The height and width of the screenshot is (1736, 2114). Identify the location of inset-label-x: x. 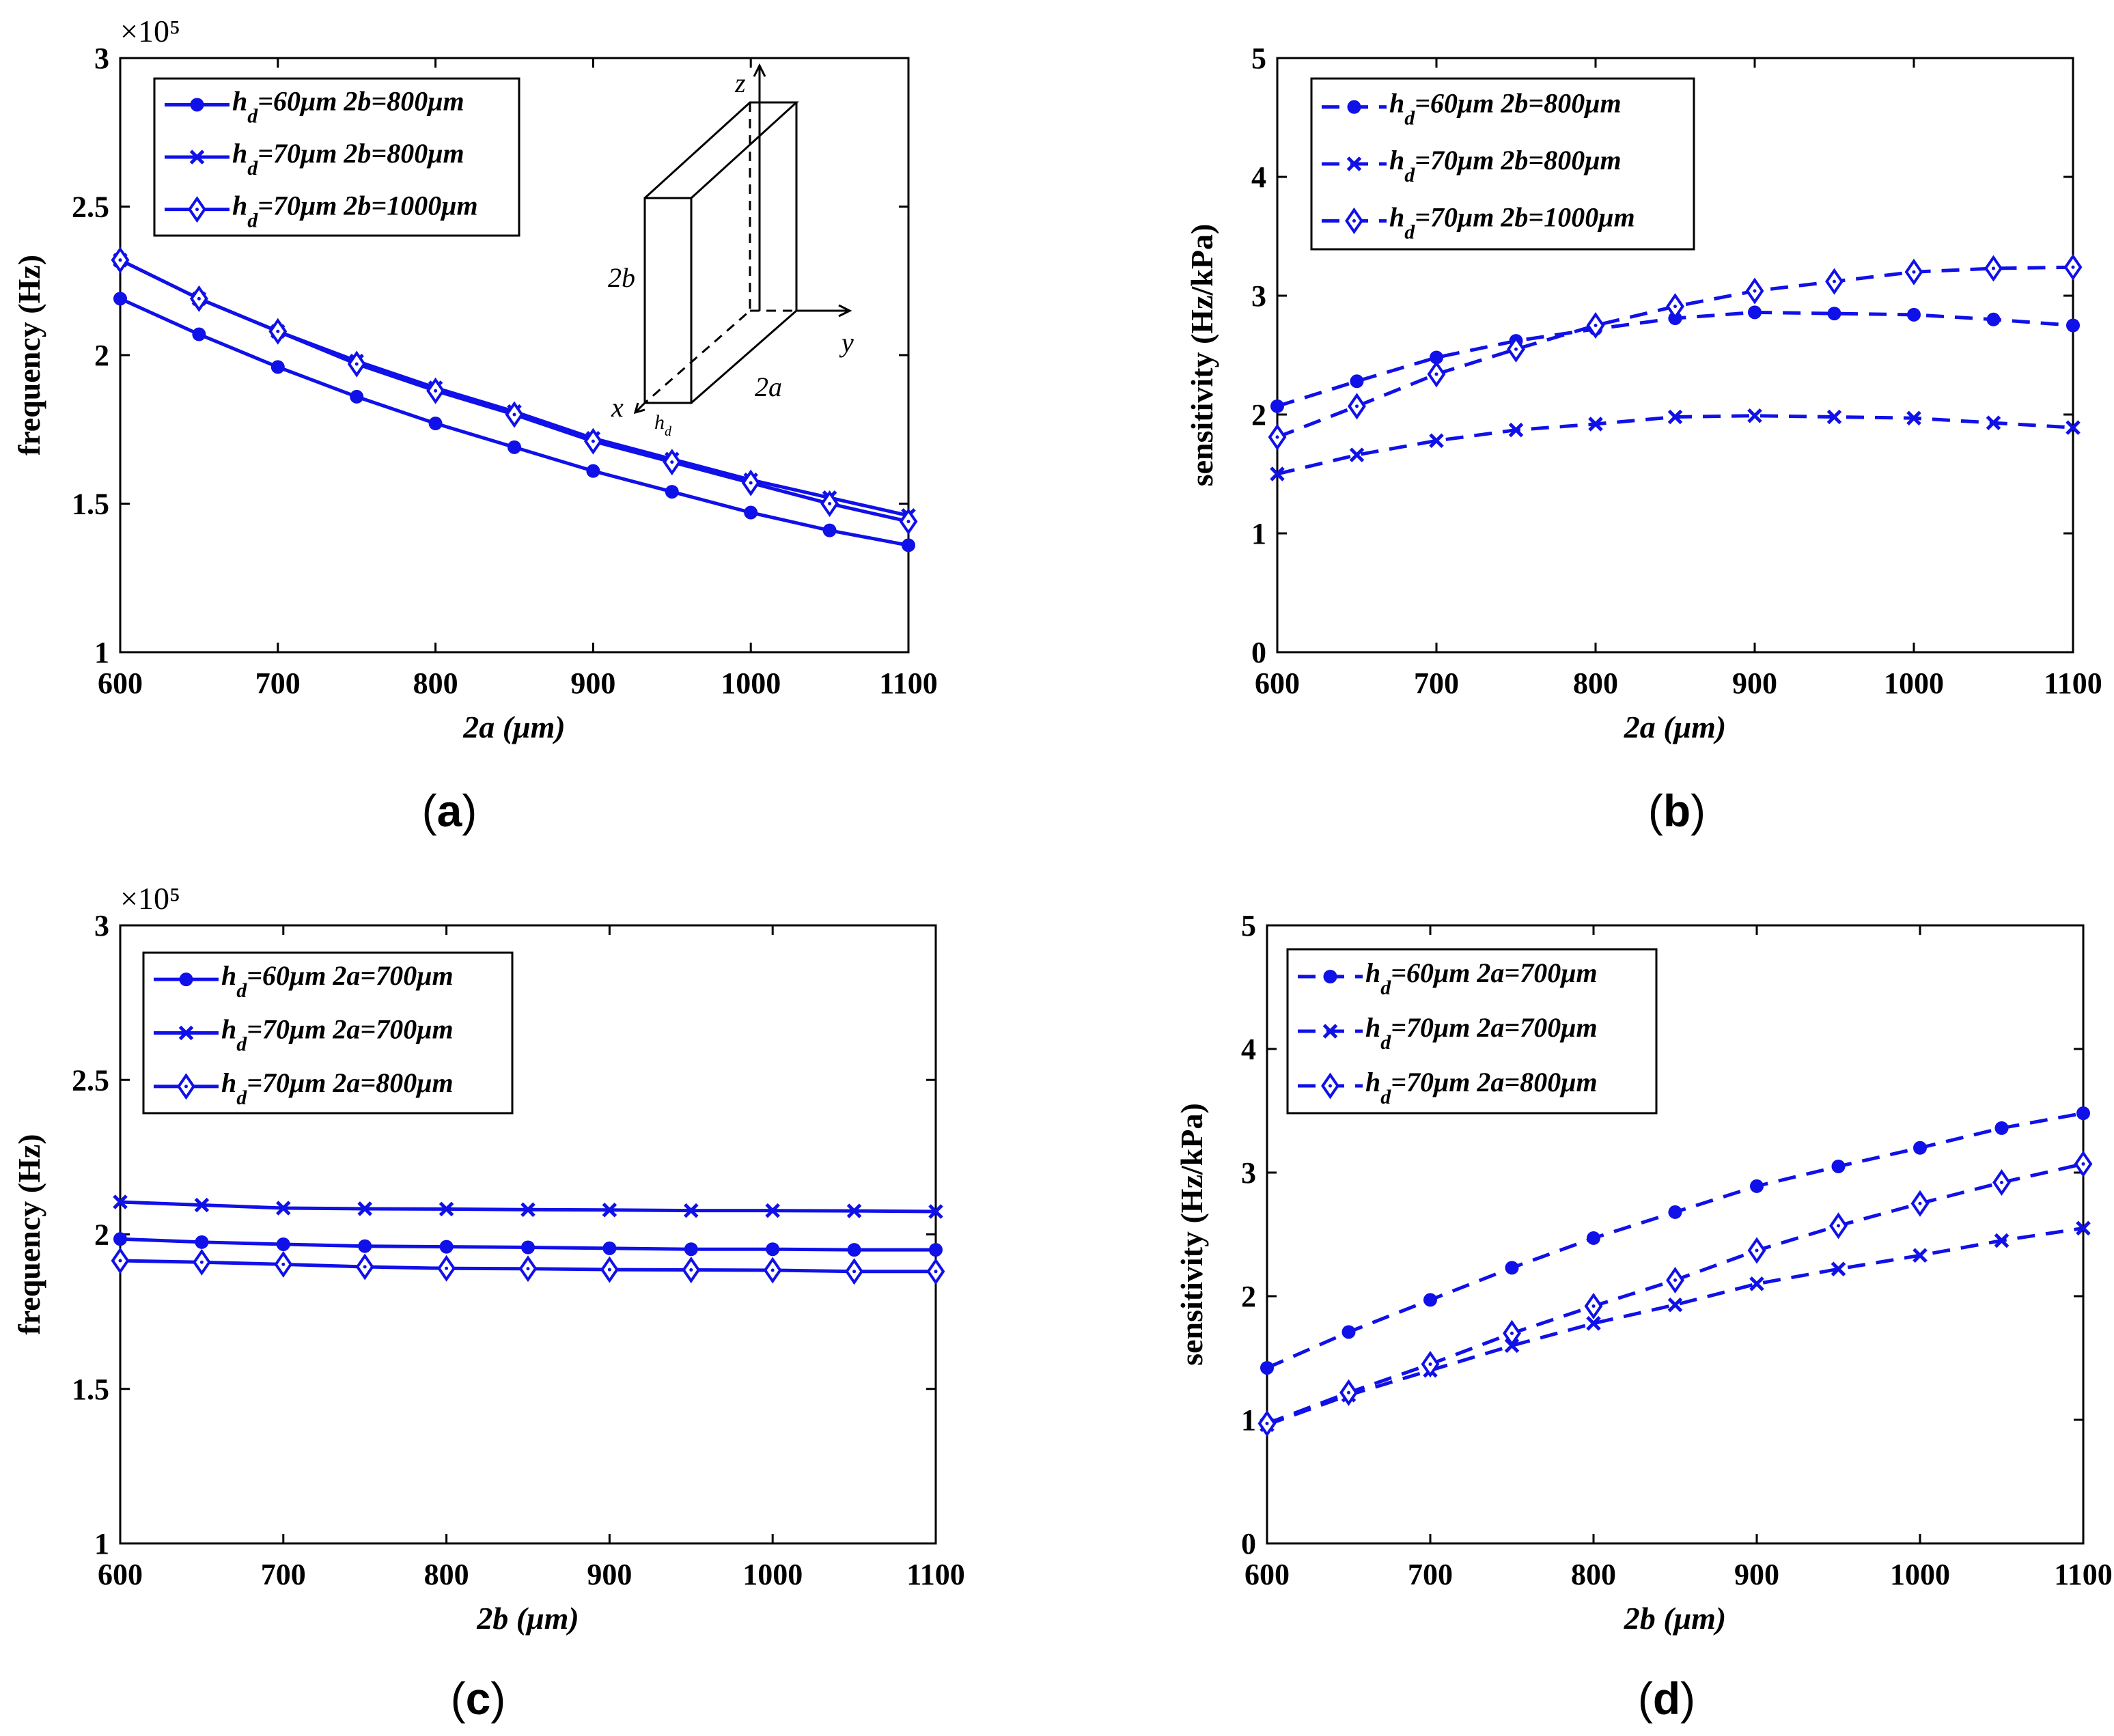
(617, 407).